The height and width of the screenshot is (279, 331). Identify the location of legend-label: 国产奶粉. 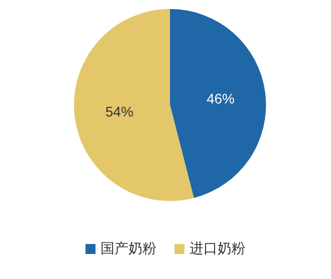
(128, 249).